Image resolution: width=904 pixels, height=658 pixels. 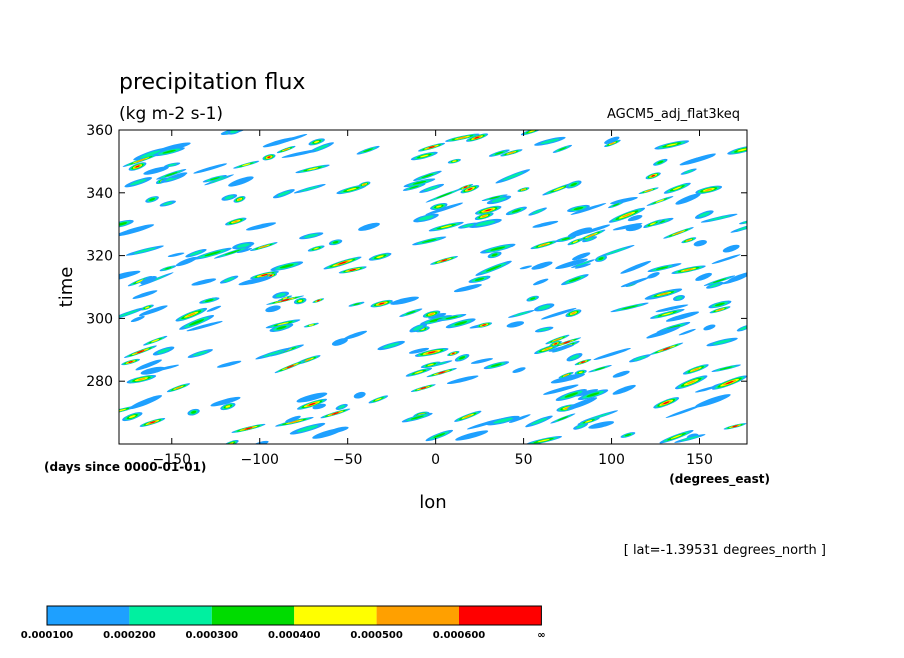 What do you see at coordinates (611, 460) in the screenshot?
I see `x-tick-label: 100` at bounding box center [611, 460].